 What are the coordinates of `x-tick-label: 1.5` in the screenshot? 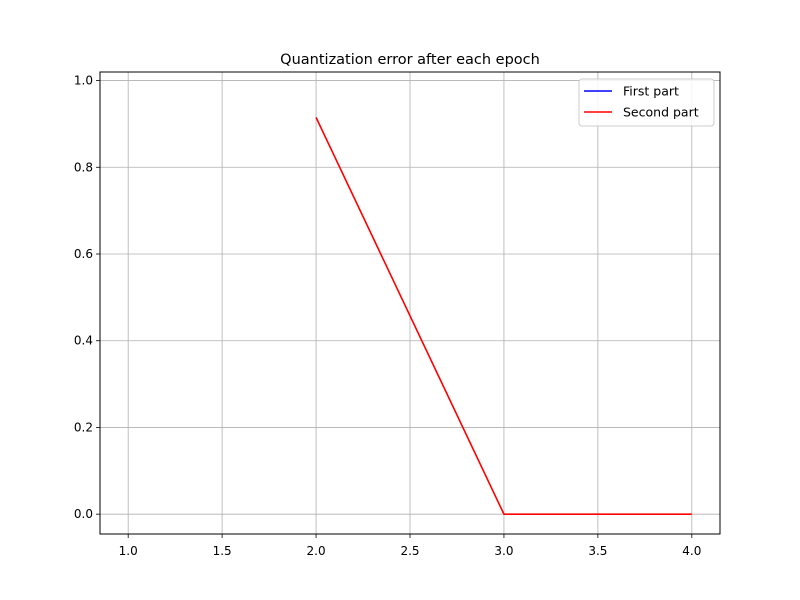 It's located at (222, 551).